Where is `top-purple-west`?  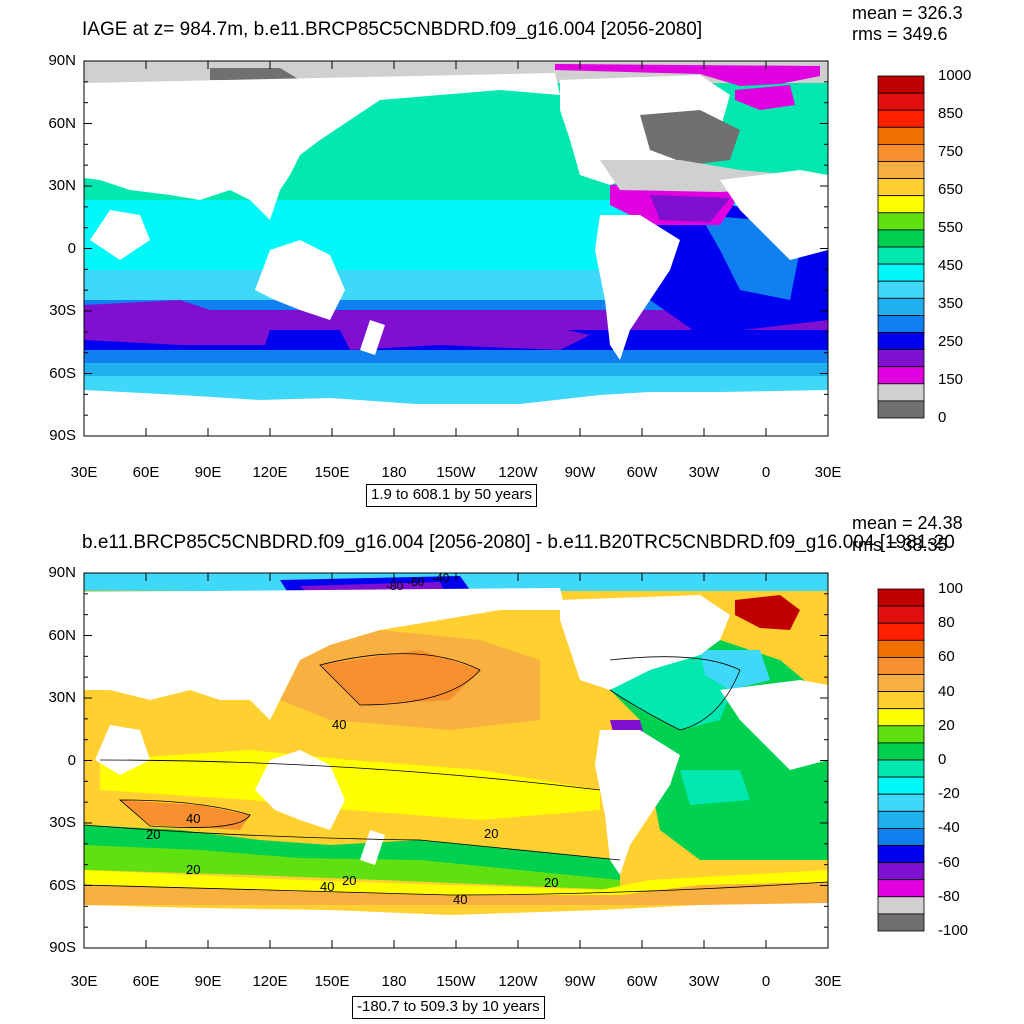
top-purple-west is located at coordinates (177, 322).